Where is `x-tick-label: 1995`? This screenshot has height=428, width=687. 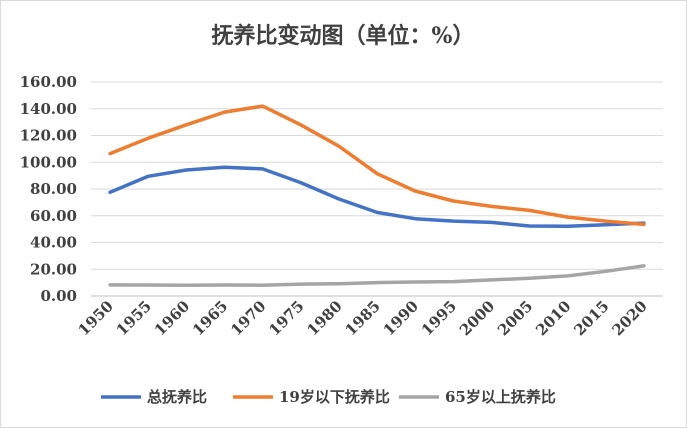 x-tick-label: 1995 is located at coordinates (439, 318).